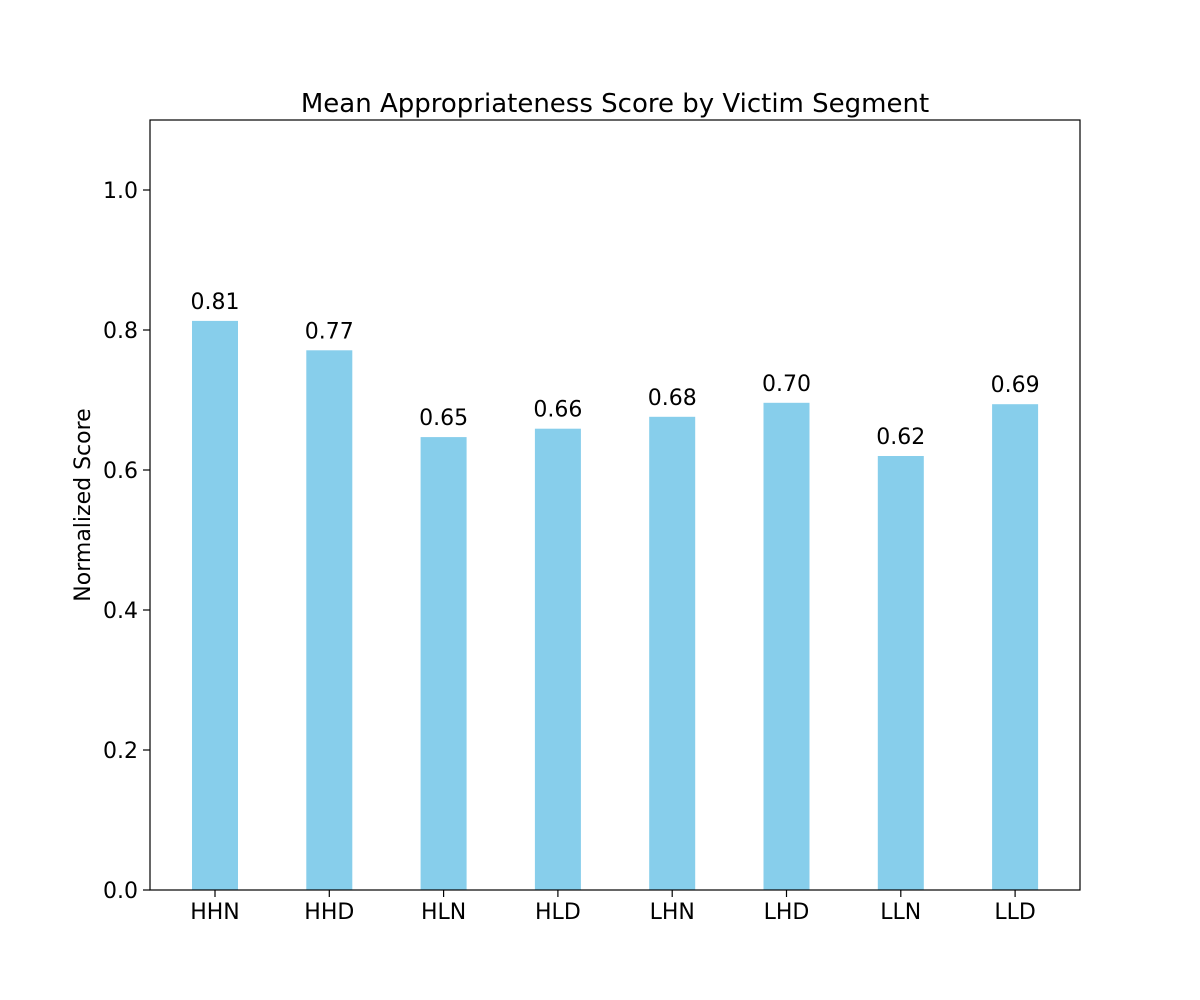 This screenshot has height=1000, width=1200. Describe the element at coordinates (672, 912) in the screenshot. I see `x-tick-label: LHN` at that location.